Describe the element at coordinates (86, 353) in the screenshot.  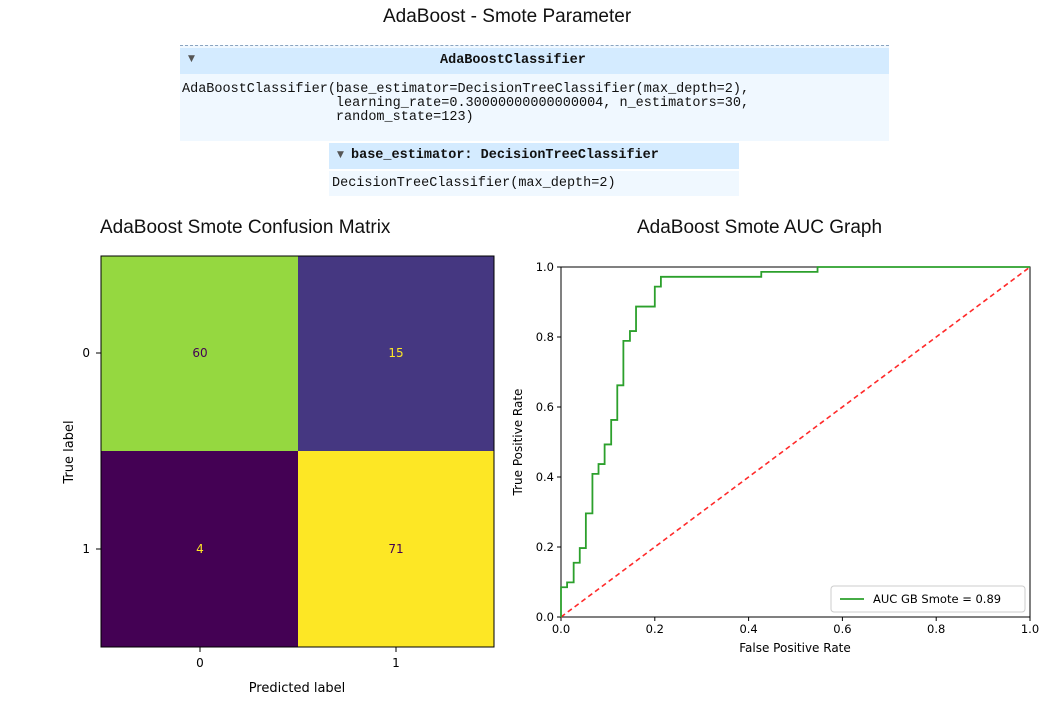
I see `cm-ytick-0: 0` at that location.